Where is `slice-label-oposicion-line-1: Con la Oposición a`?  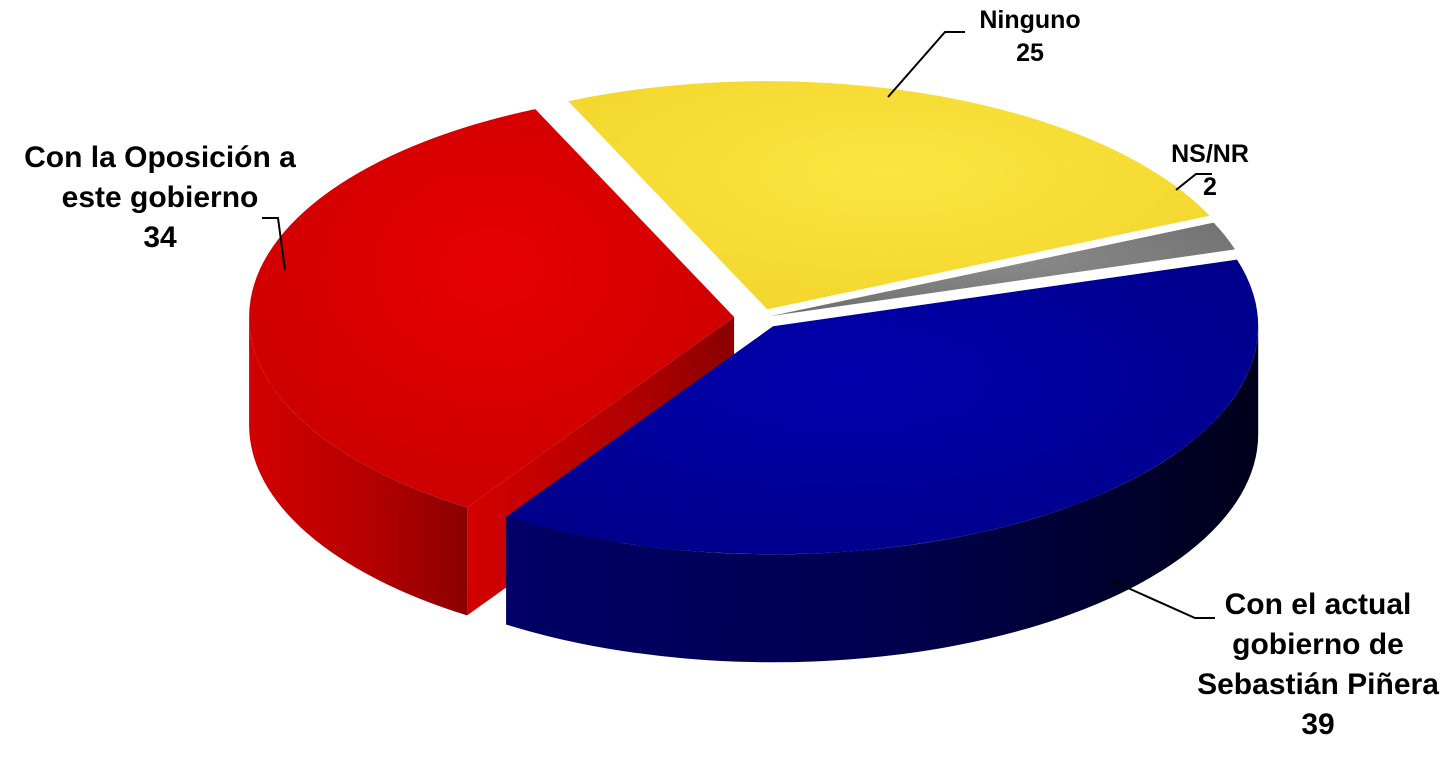
slice-label-oposicion-line-1: Con la Oposición a is located at coordinates (160, 157).